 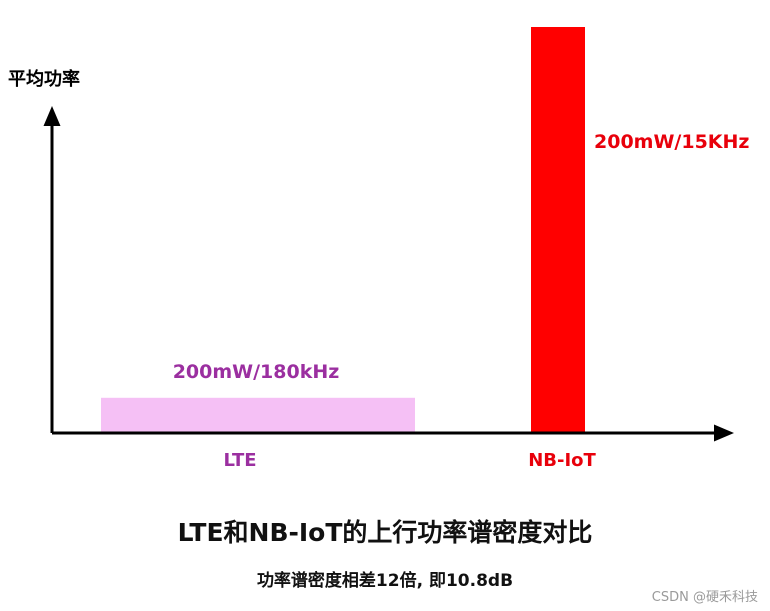 I want to click on category-label-lte: LTE, so click(x=239, y=460).